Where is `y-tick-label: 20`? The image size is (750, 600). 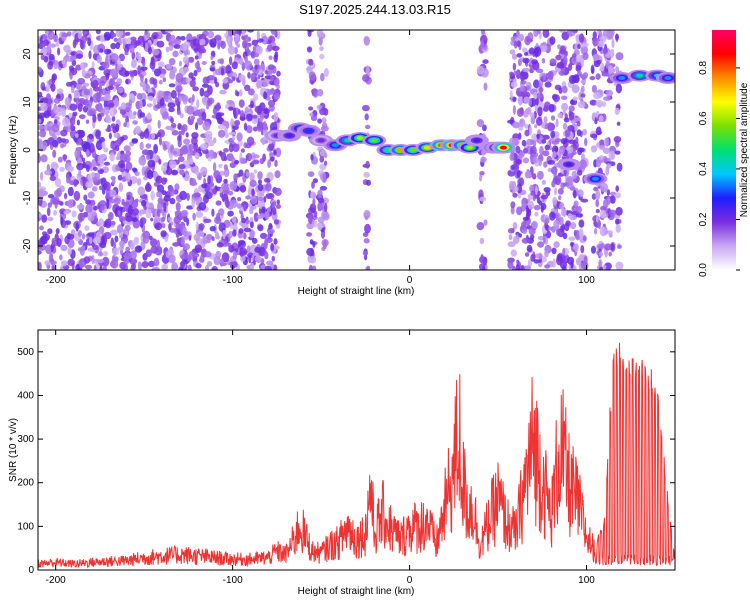 y-tick-label: 20 is located at coordinates (27, 54).